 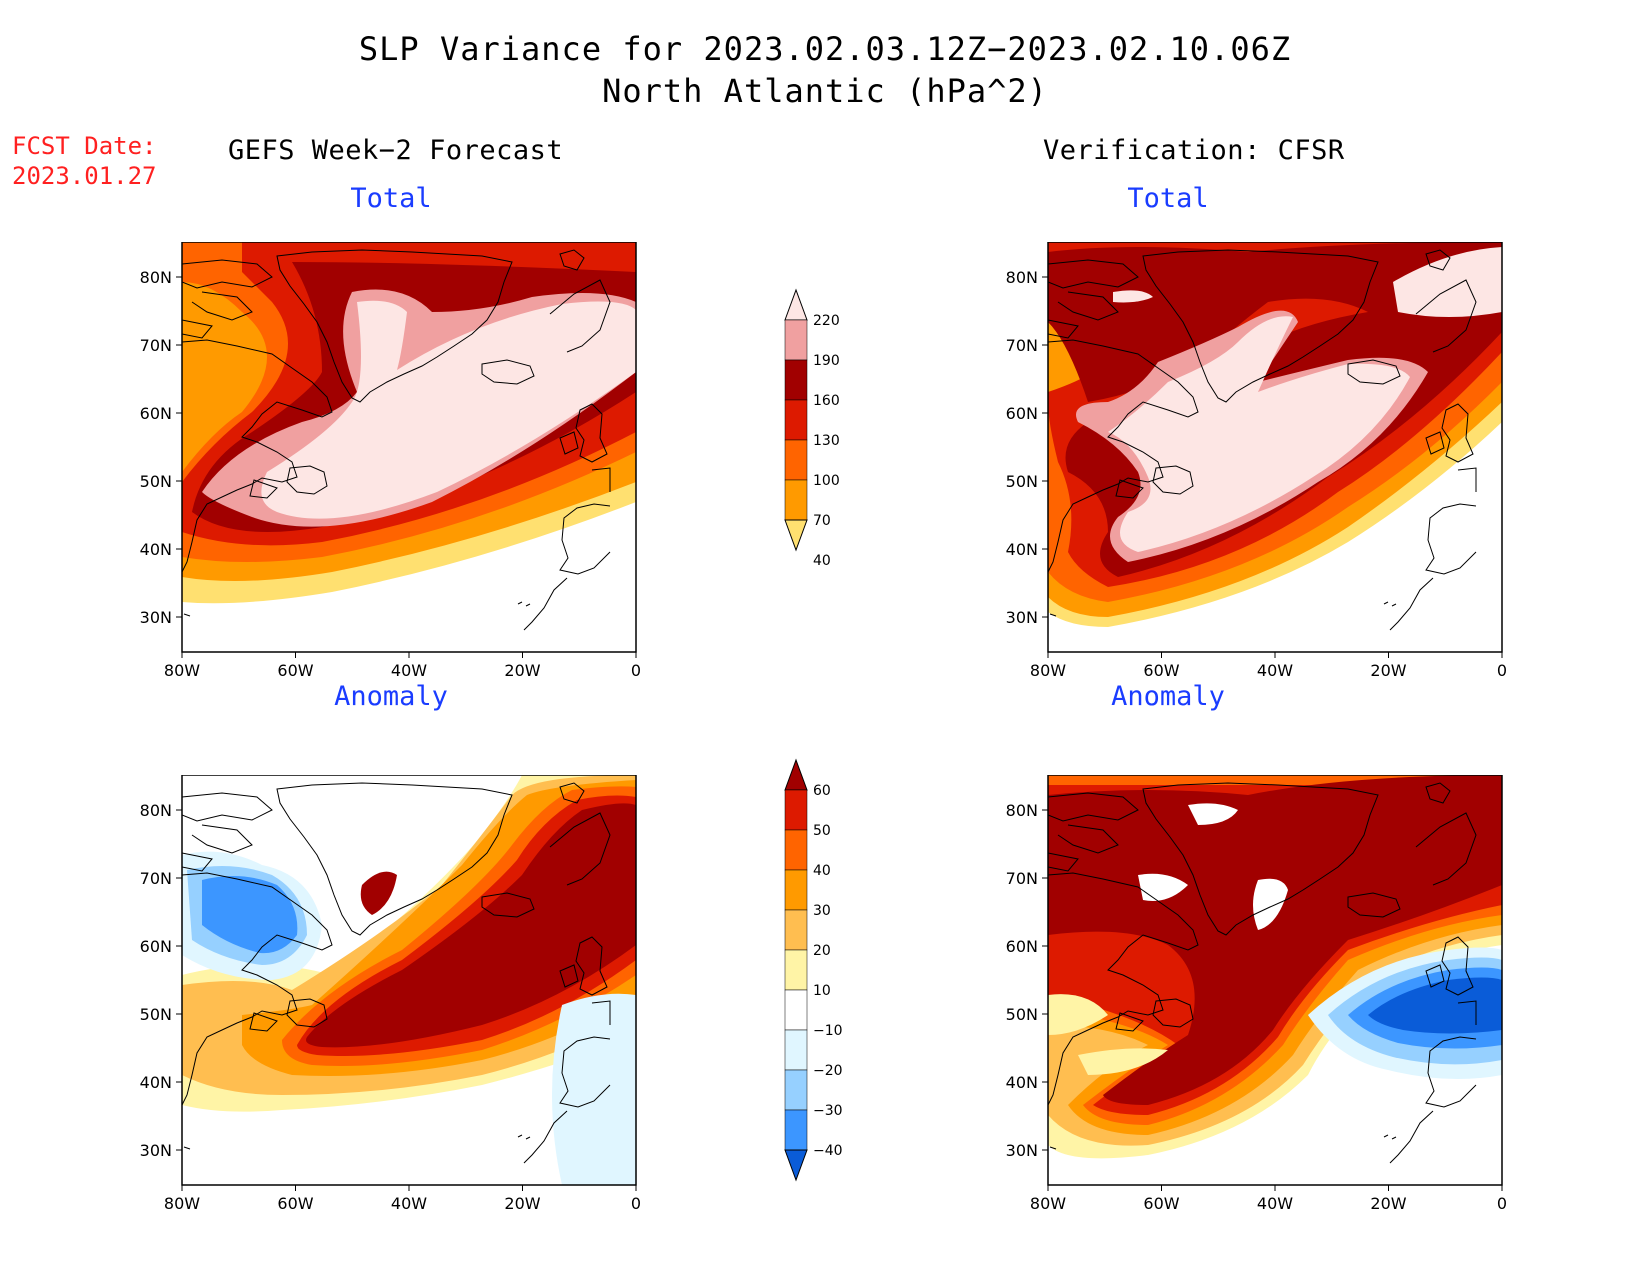 I want to click on colorbar-label: 30, so click(x=822, y=911).